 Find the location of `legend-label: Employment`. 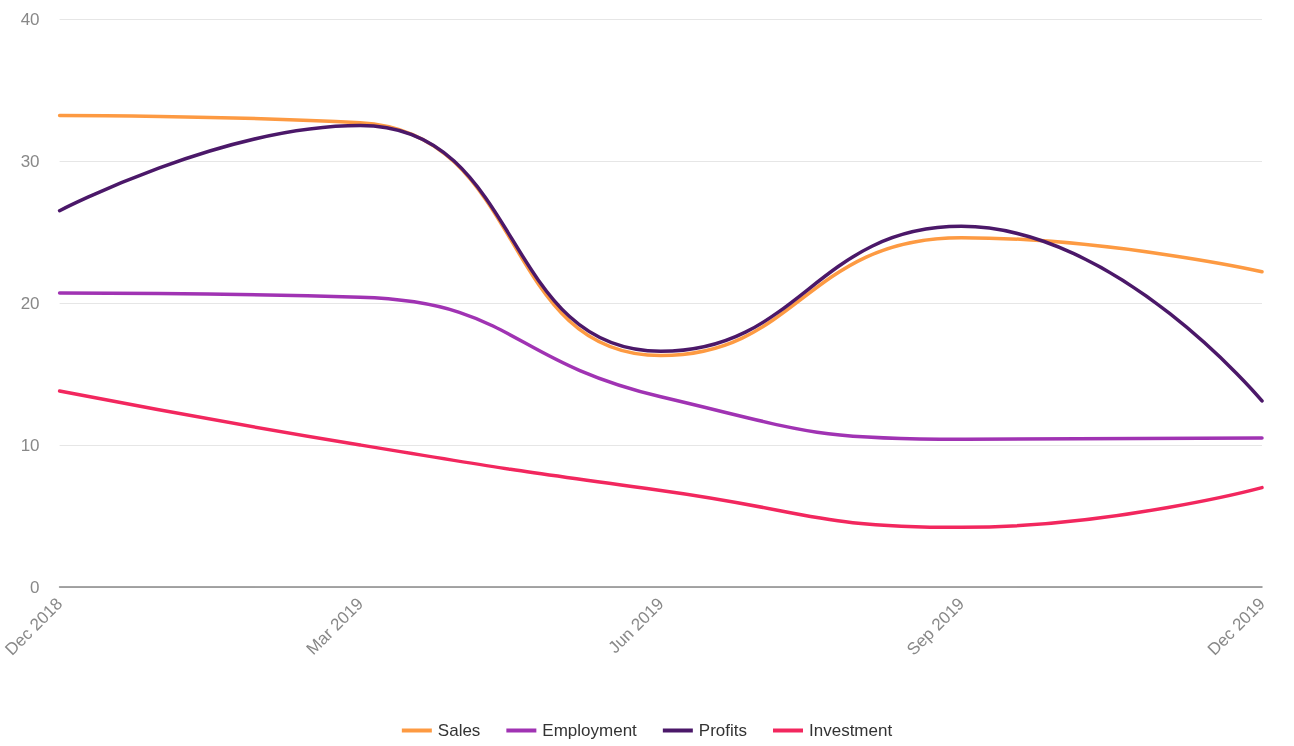

legend-label: Employment is located at coordinates (590, 730).